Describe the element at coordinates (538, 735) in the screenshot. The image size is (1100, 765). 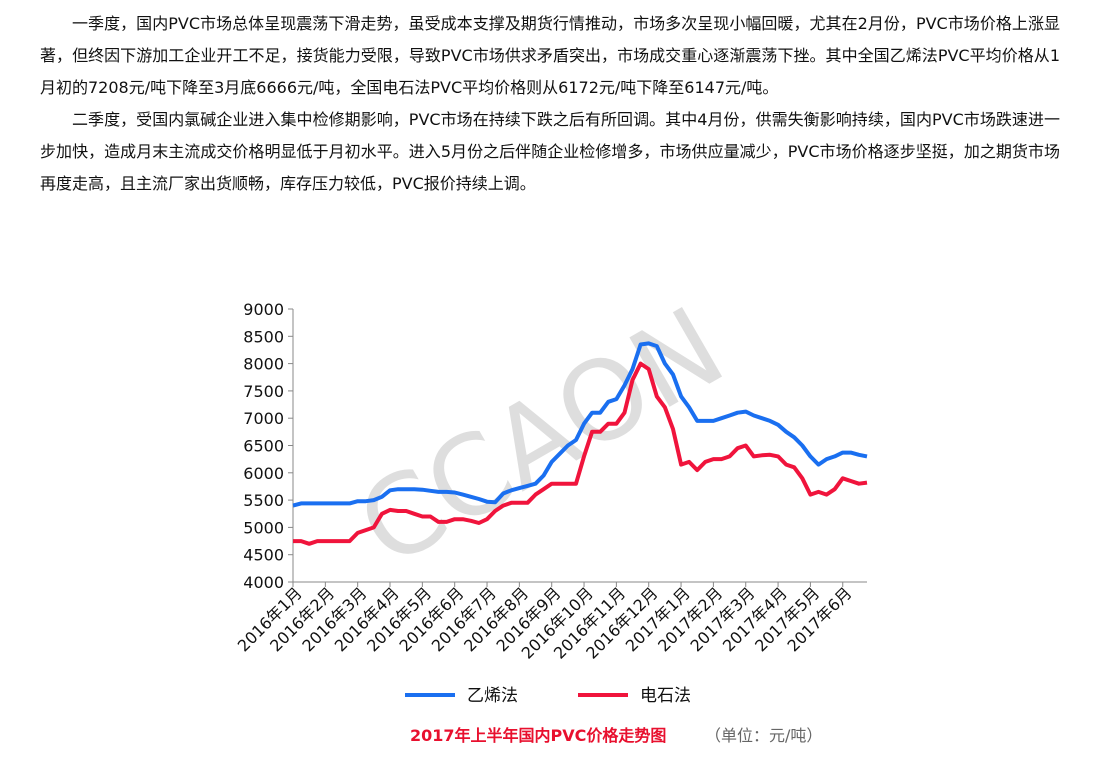
I see `chart-title: 2017年上半年国内PVC价格走势图` at that location.